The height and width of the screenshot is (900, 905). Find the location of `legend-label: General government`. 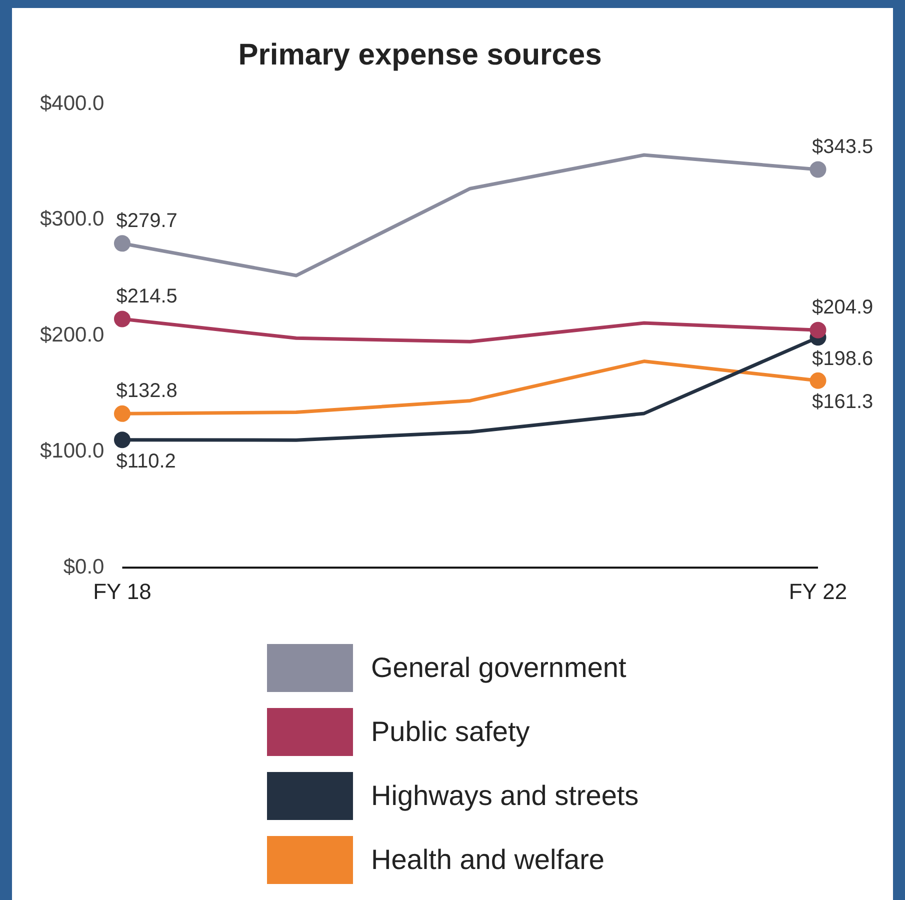

legend-label: General government is located at coordinates (498, 668).